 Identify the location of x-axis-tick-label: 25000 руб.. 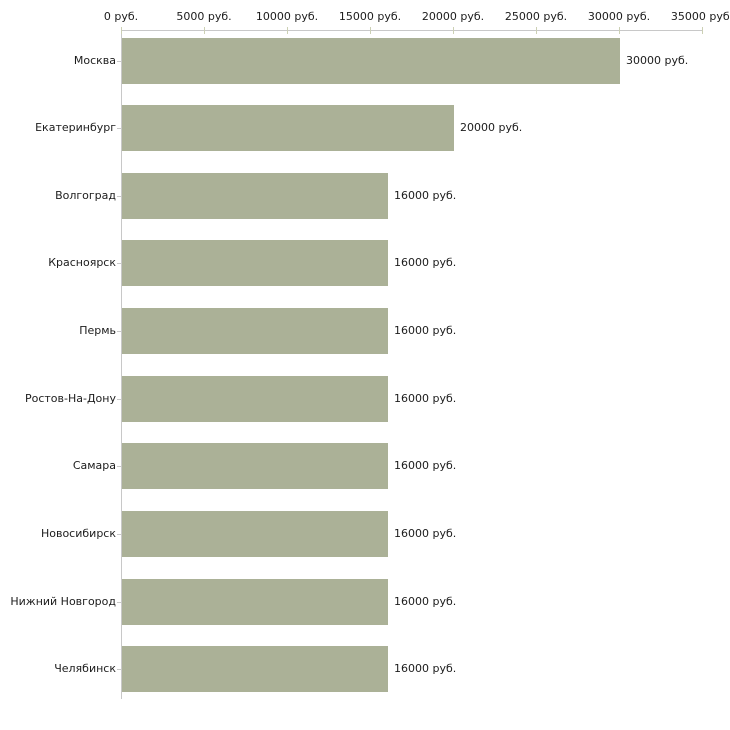
(536, 16).